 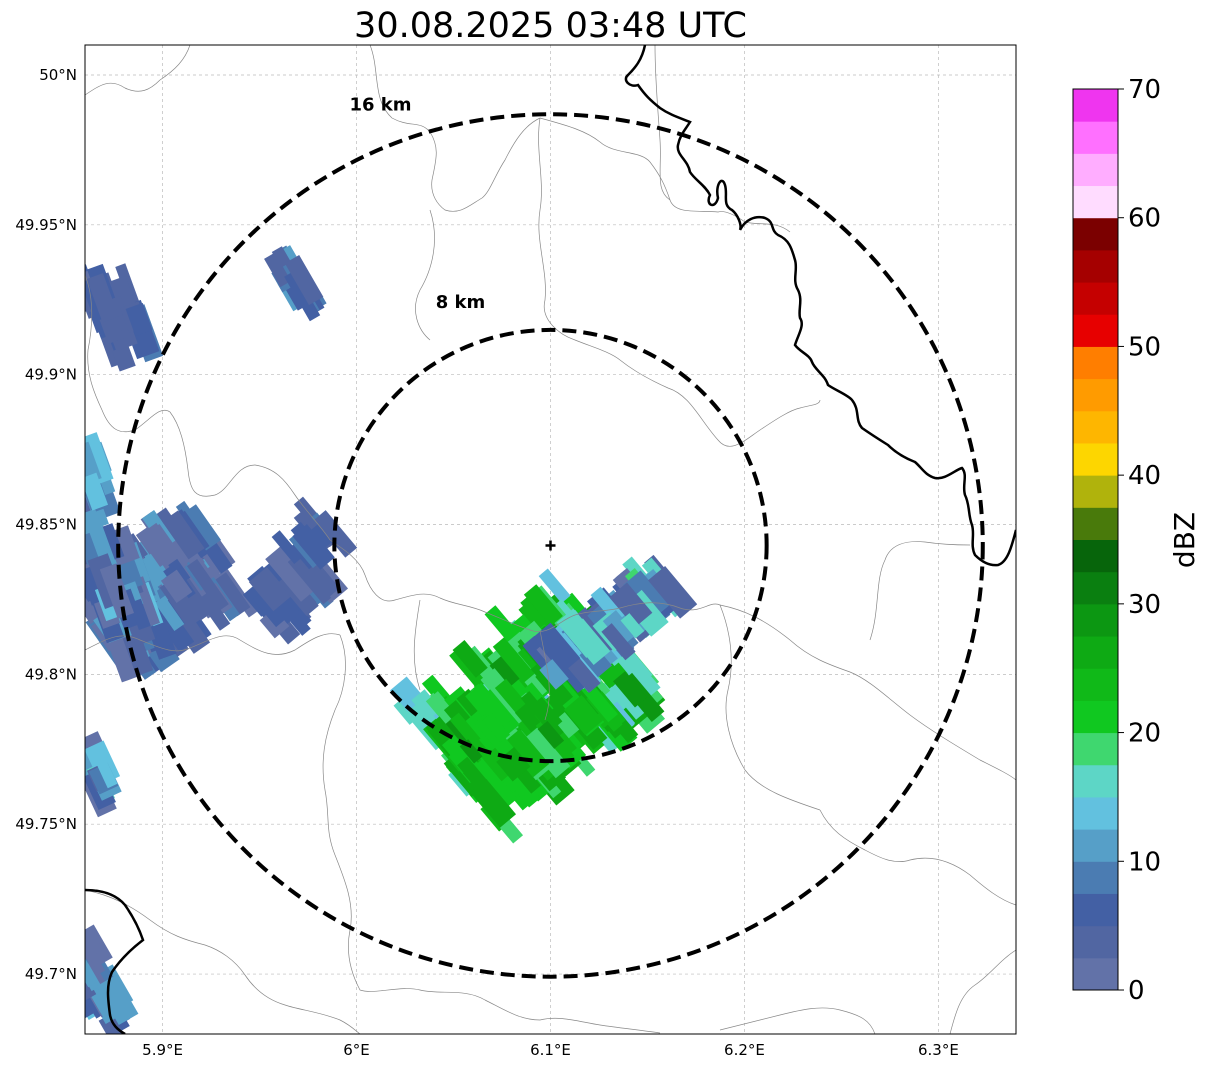 I want to click on colorbar-tick-label: 60, so click(x=1144, y=219).